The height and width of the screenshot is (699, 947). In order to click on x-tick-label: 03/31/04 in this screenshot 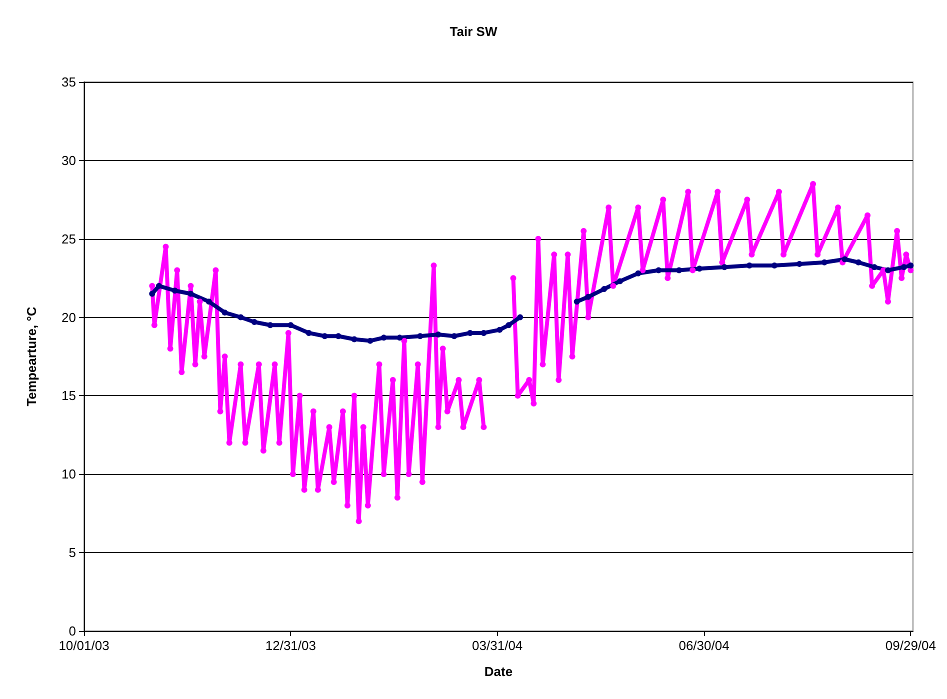, I will do `click(497, 645)`.